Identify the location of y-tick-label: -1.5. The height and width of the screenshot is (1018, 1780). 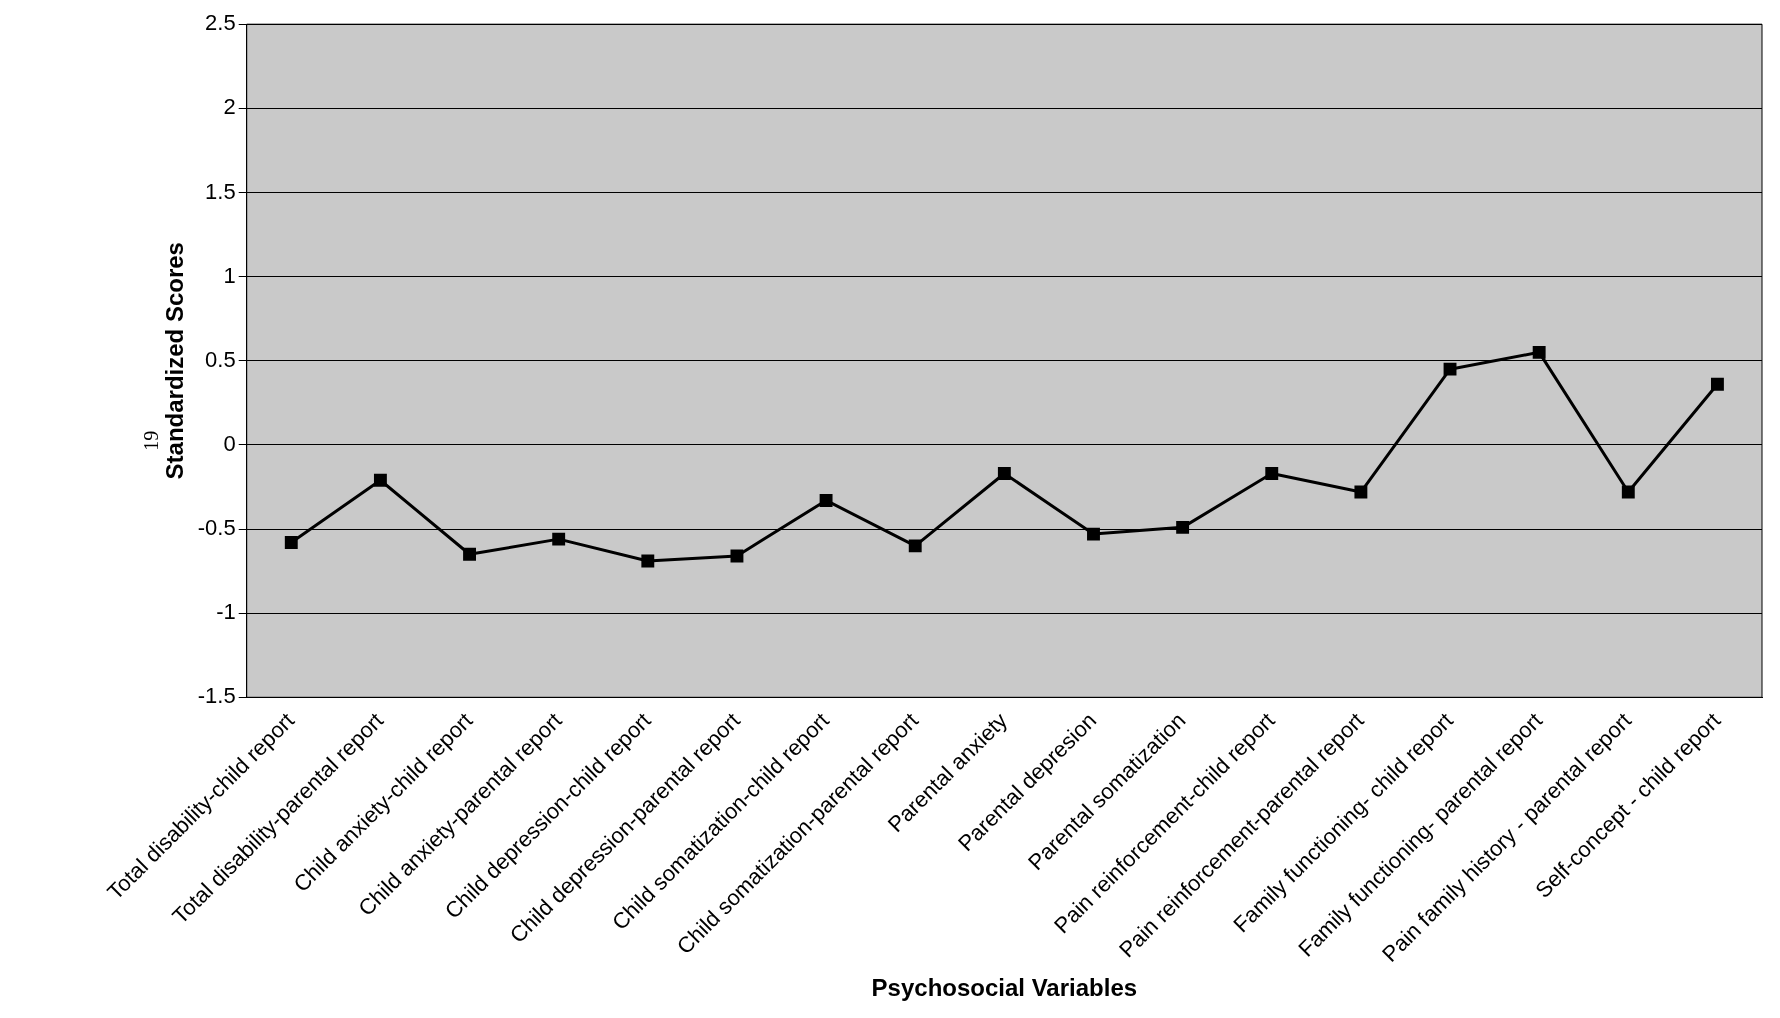
(216, 696).